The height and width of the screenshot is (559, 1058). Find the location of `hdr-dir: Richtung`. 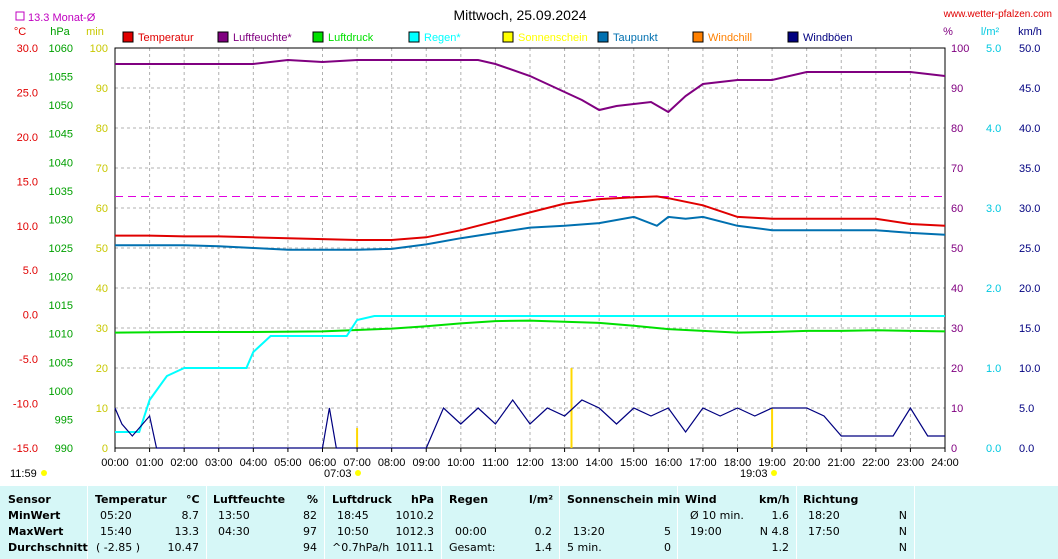

hdr-dir: Richtung is located at coordinates (831, 499).